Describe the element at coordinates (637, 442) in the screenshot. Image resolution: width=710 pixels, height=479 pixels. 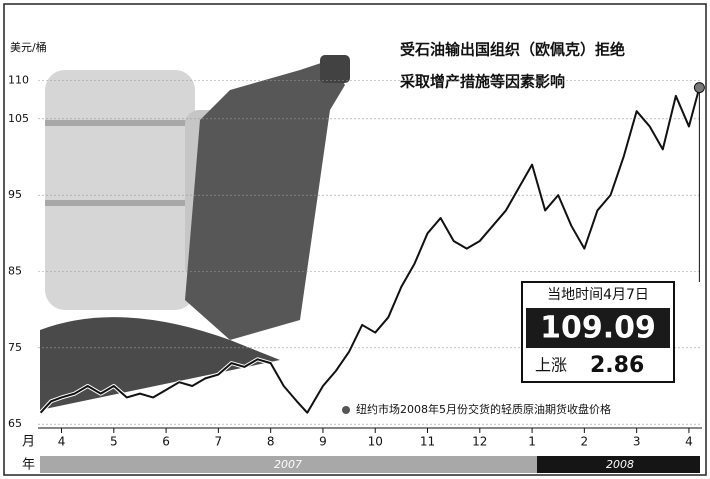
I see `x-tick-label: 3` at that location.